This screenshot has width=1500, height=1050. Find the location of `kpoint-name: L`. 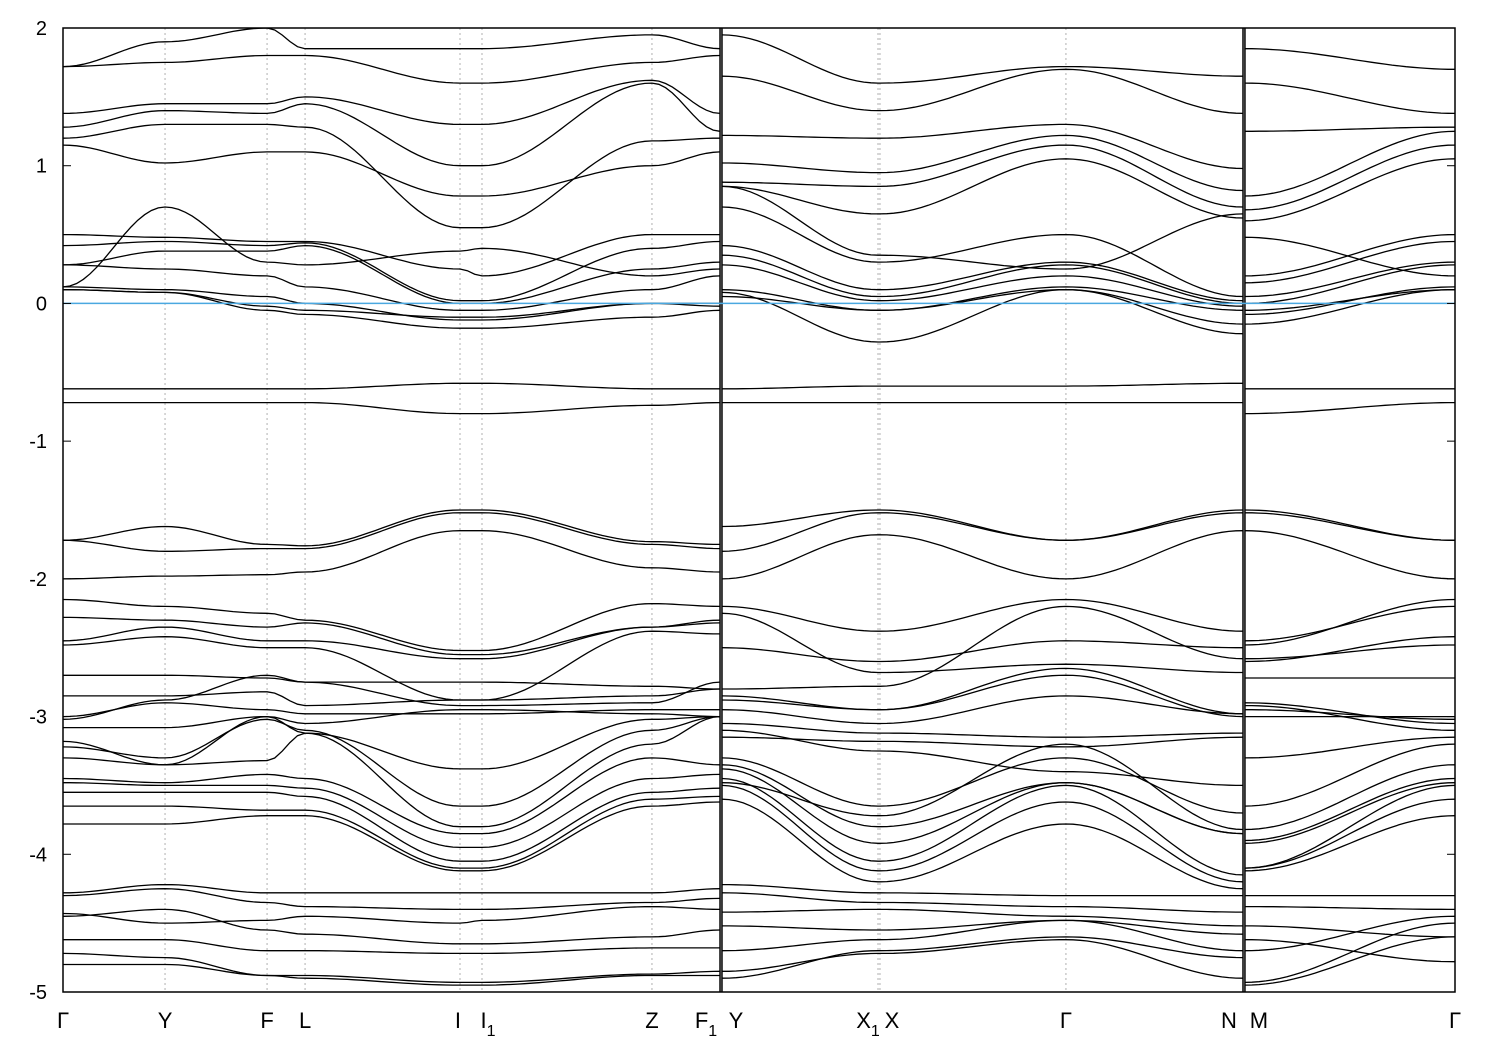

kpoint-name: L is located at coordinates (305, 1020).